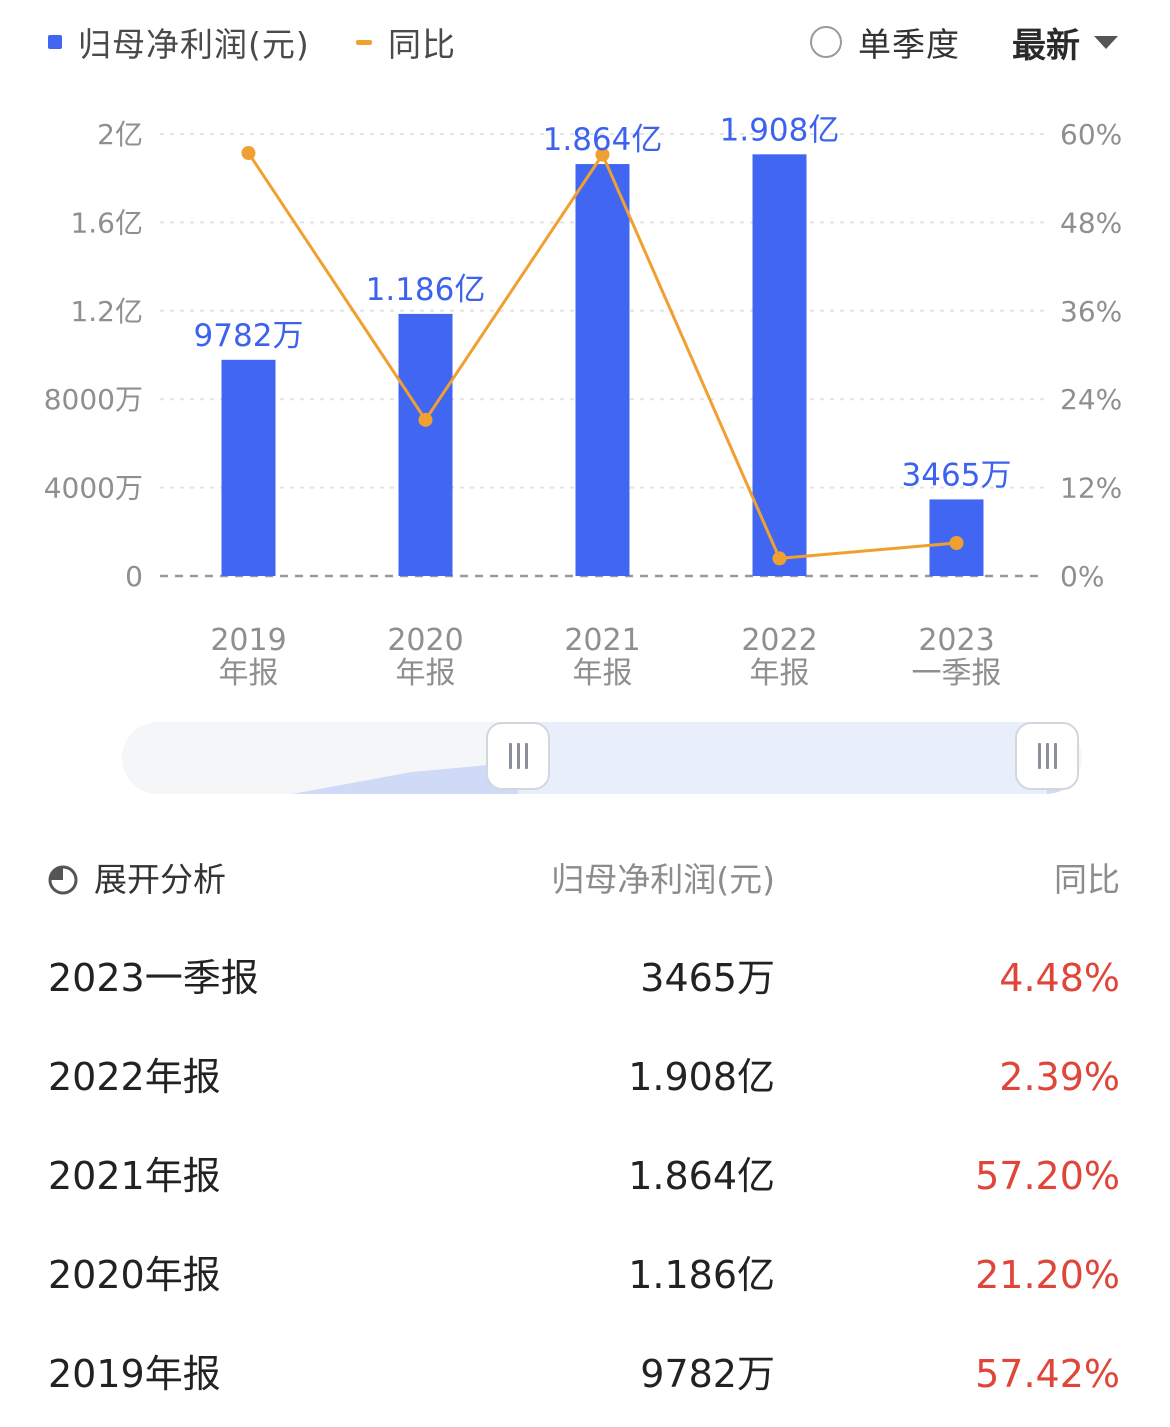  I want to click on row-yoy: 2.39%, so click(1059, 1077).